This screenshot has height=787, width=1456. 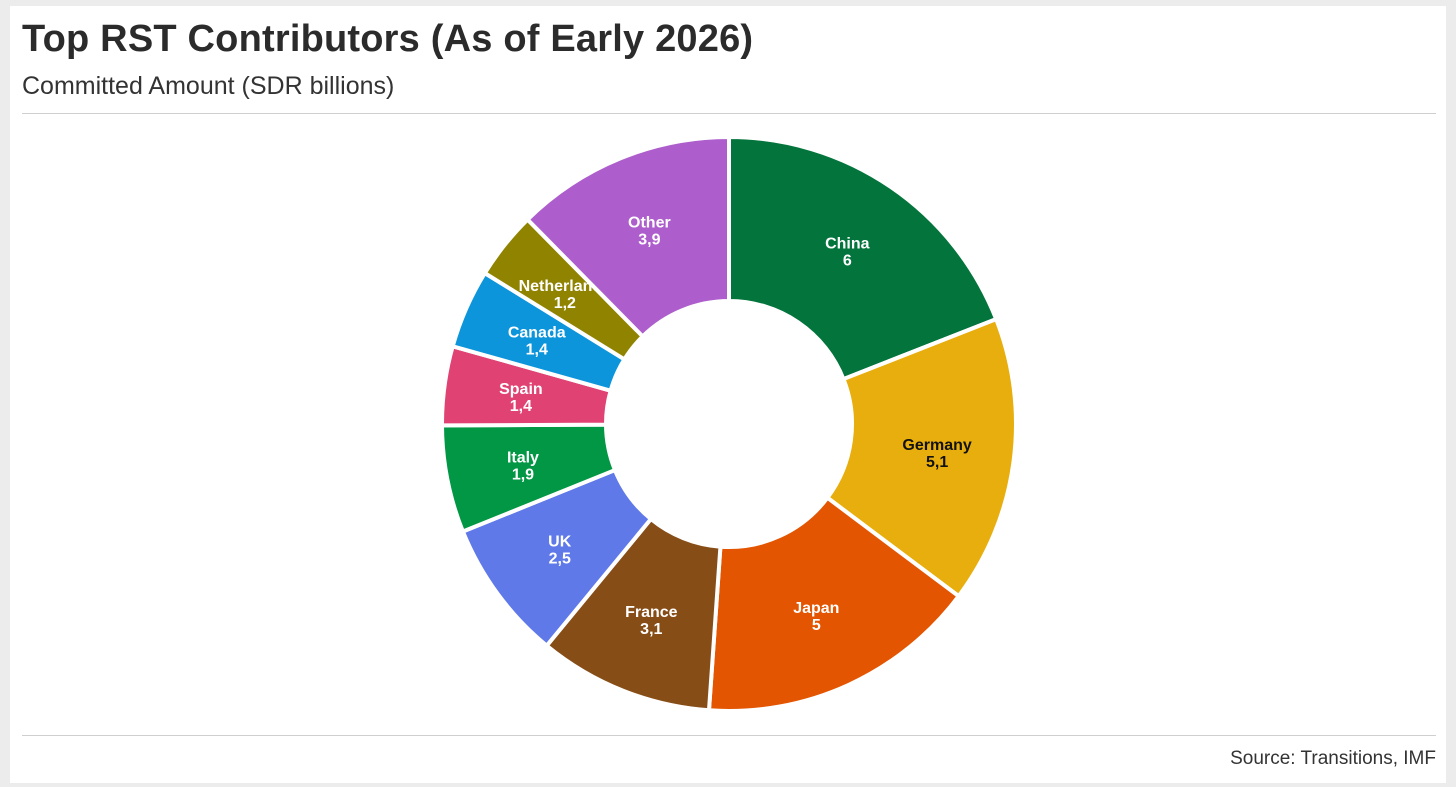 I want to click on slice-label-japan: Japan 5, so click(x=816, y=617).